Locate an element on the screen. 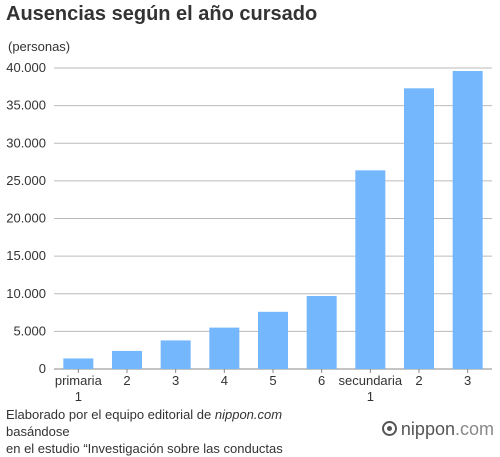 The width and height of the screenshot is (500, 457). y-tick-label: 35.000 is located at coordinates (26, 105).